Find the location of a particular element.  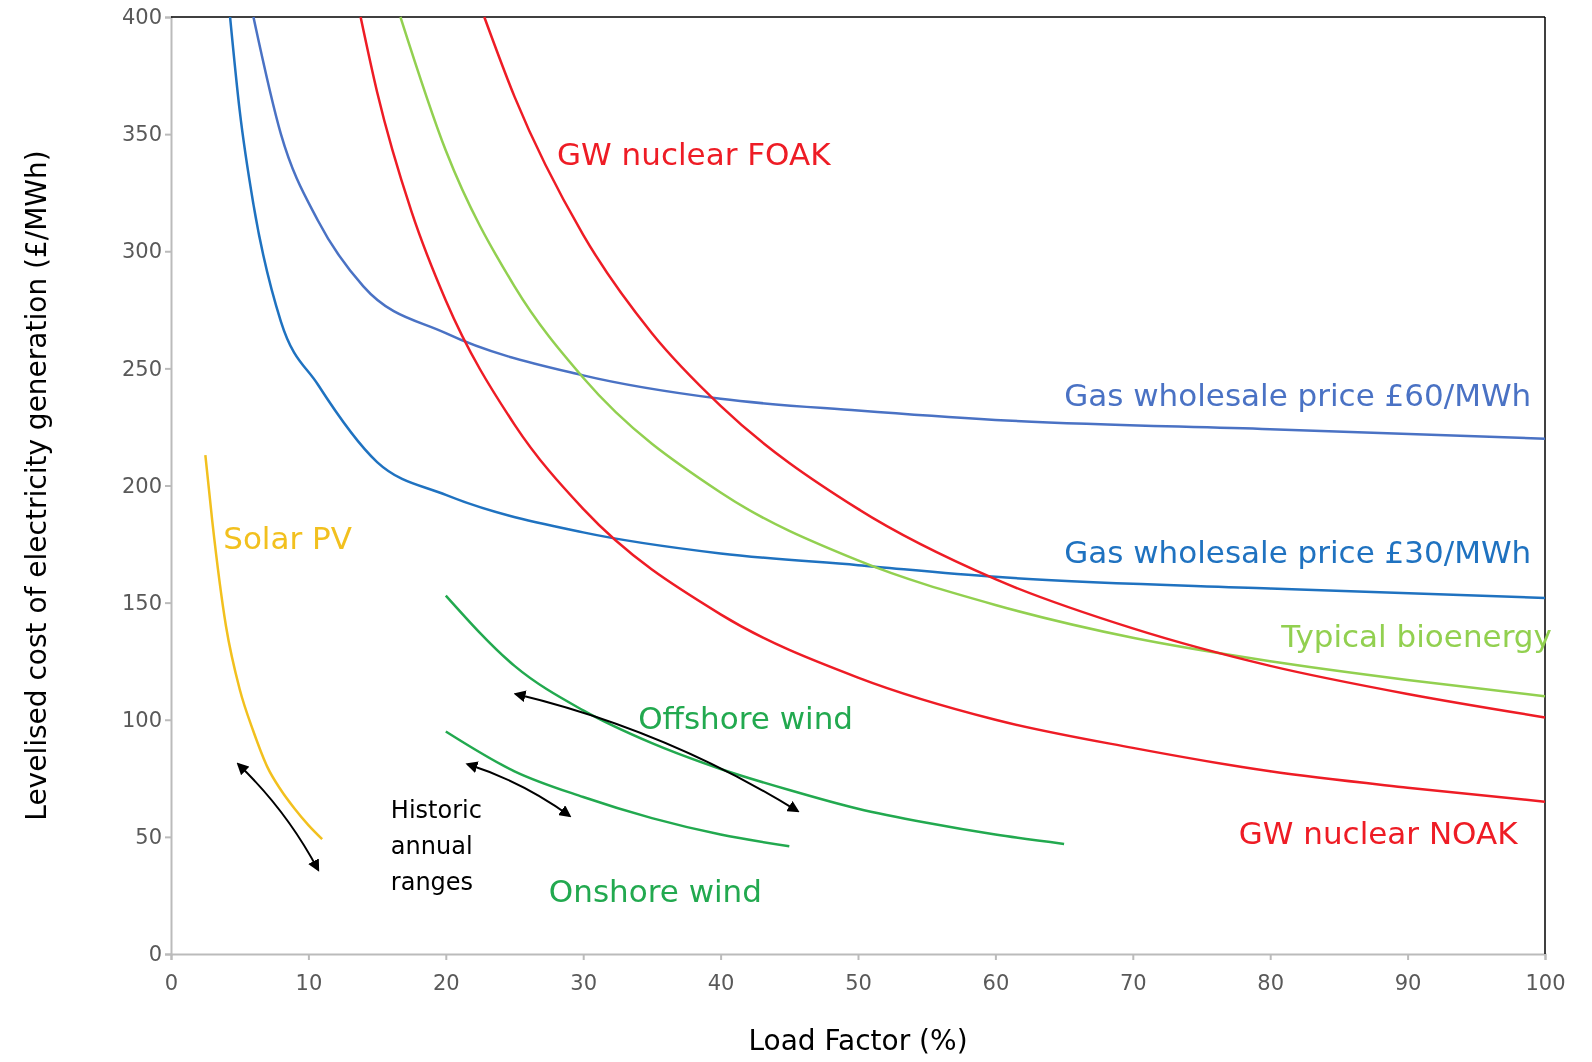

y-tick-label: 350 is located at coordinates (141, 134).